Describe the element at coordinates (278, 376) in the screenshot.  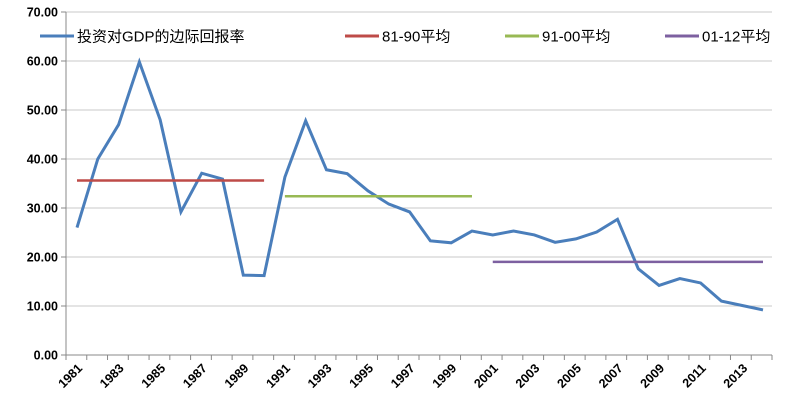
I see `x-tick-label: 1991` at that location.